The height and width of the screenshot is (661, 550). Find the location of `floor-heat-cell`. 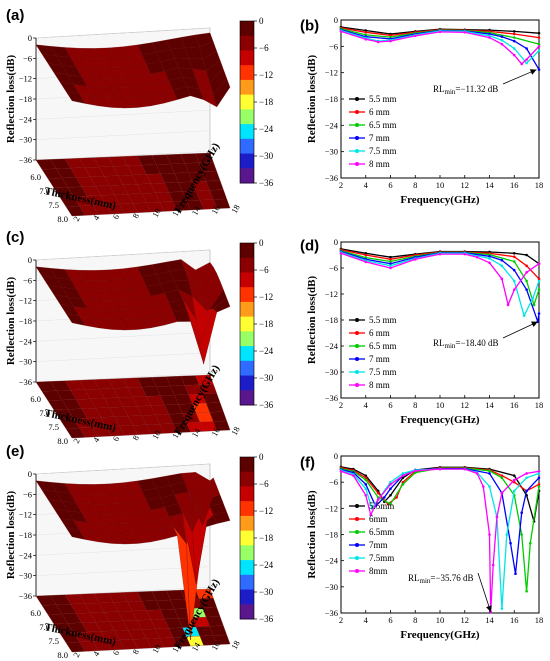

floor-heat-cell is located at coordinates (222, 425).